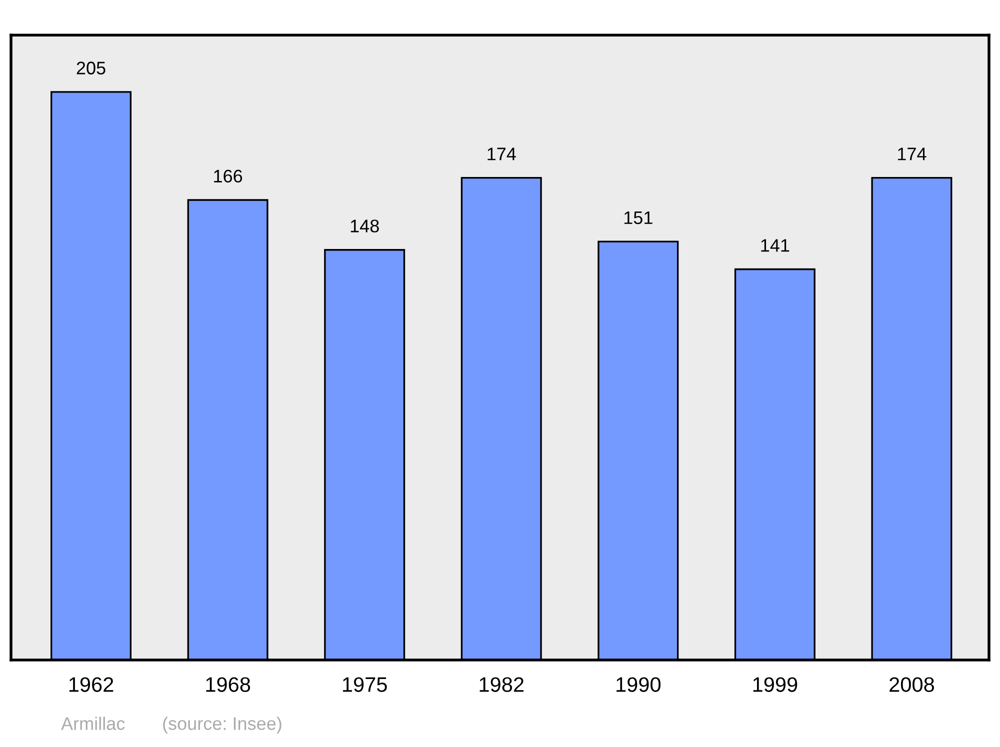 The image size is (1000, 747). What do you see at coordinates (91, 684) in the screenshot?
I see `x-tick-label: 1962` at bounding box center [91, 684].